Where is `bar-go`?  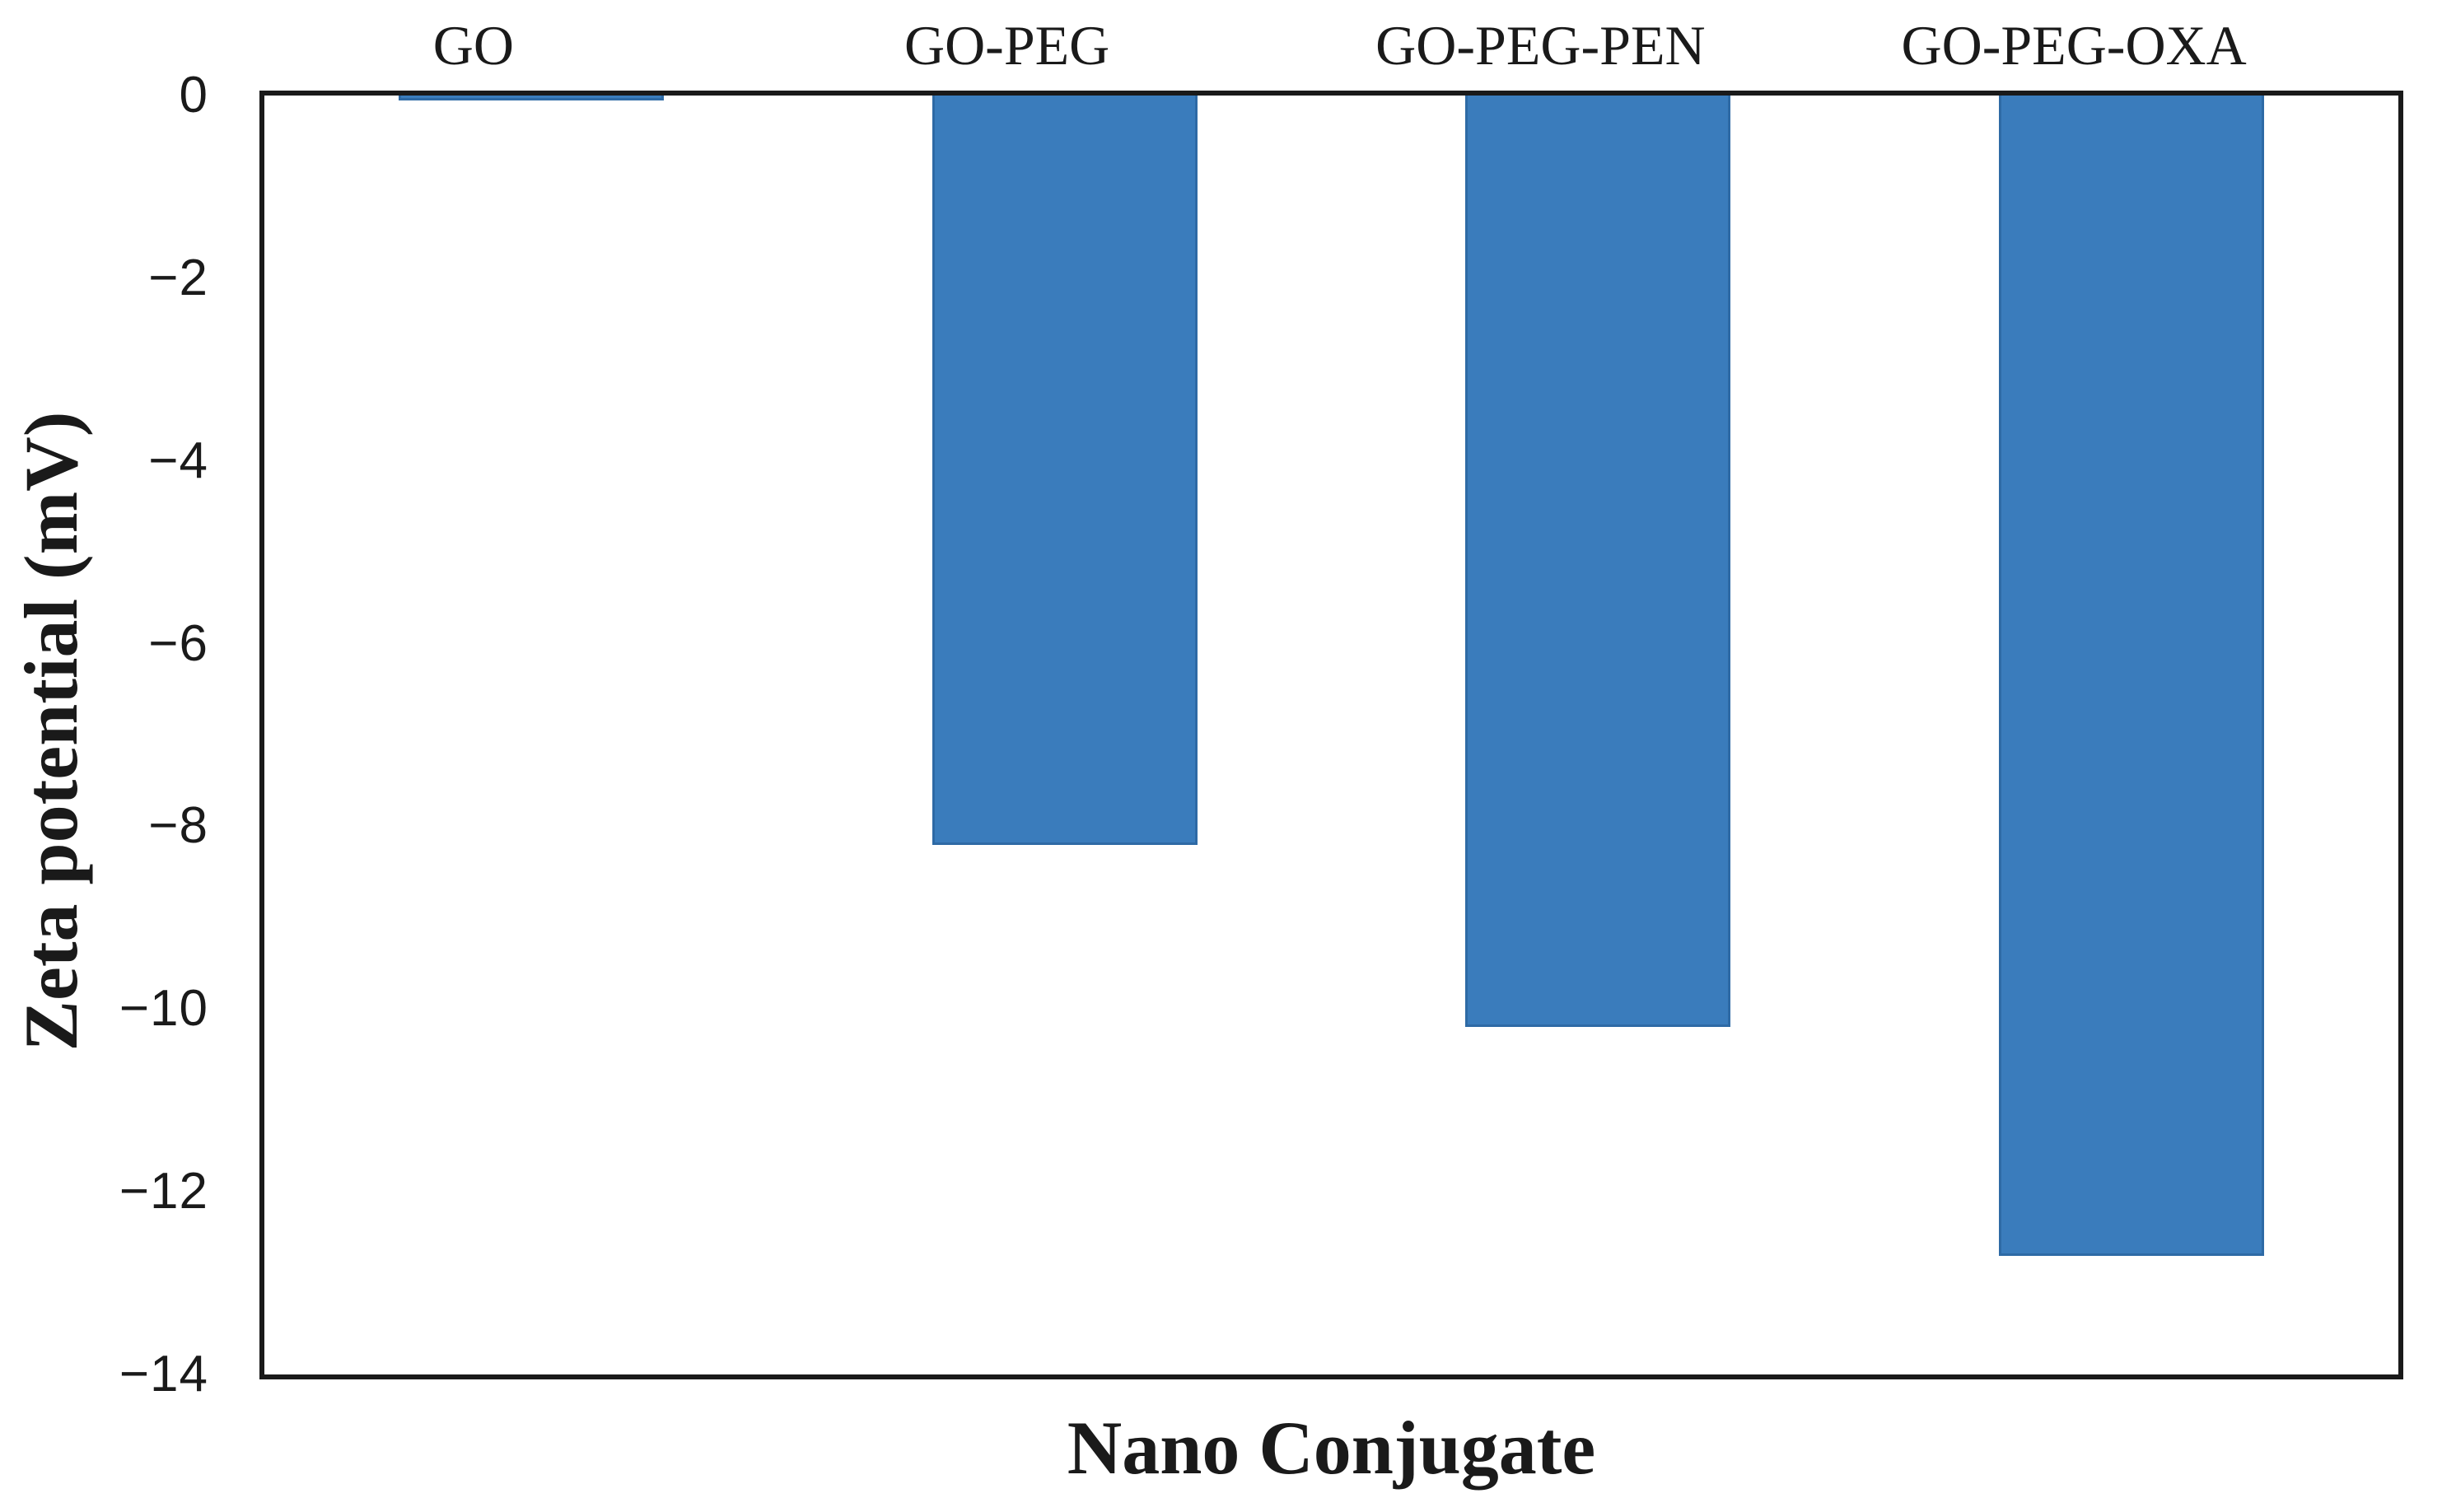
bar-go is located at coordinates (531, 98).